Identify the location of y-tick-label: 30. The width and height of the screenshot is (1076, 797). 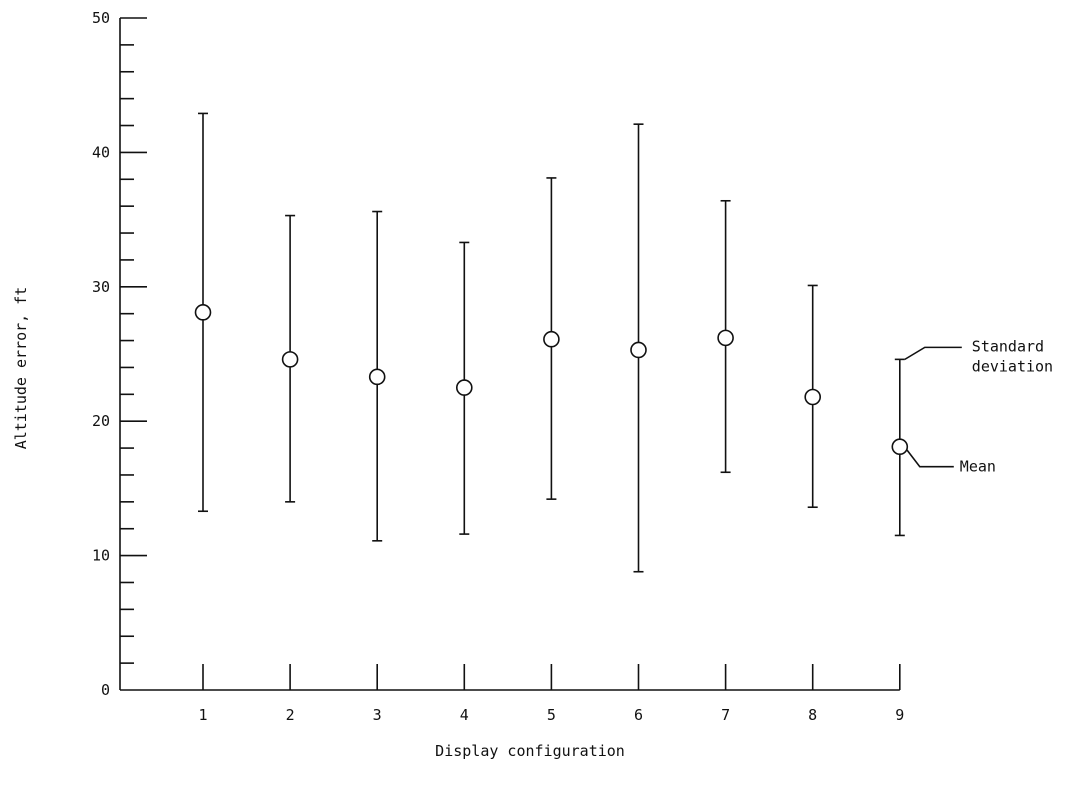
(101, 287).